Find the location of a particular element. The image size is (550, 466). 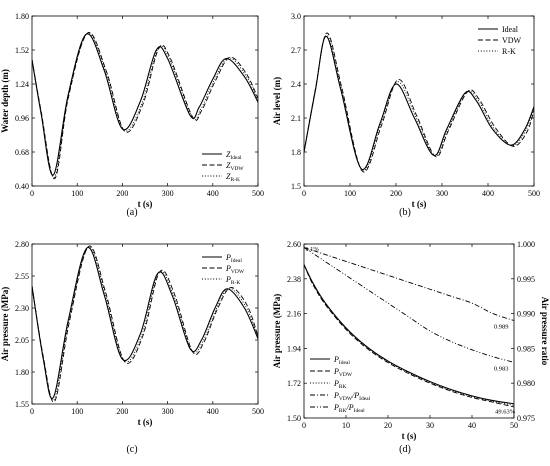

series-line-dashdotdot is located at coordinates (409, 305).